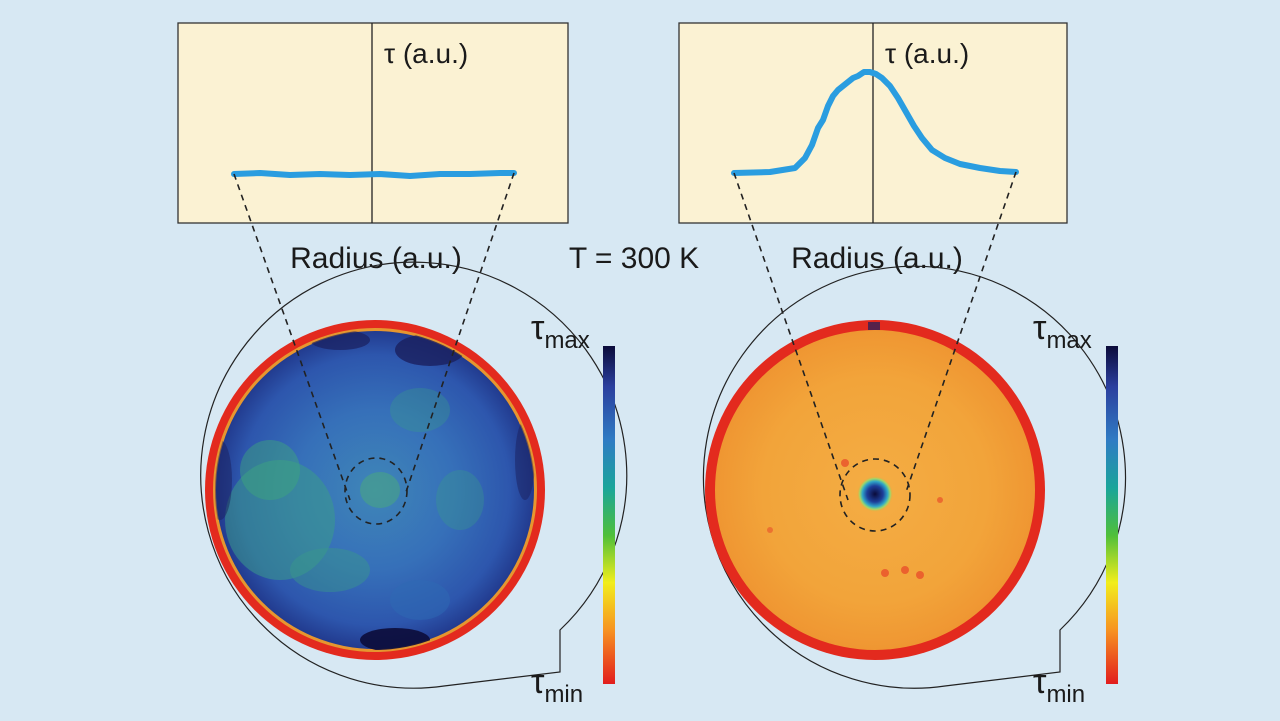 This screenshot has height=721, width=1280. Describe the element at coordinates (1112, 515) in the screenshot. I see `right-colorbar-gradient` at that location.